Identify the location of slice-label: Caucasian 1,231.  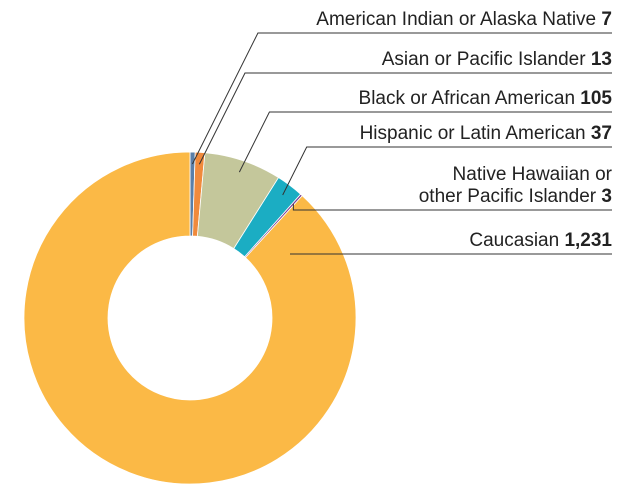
(540, 241).